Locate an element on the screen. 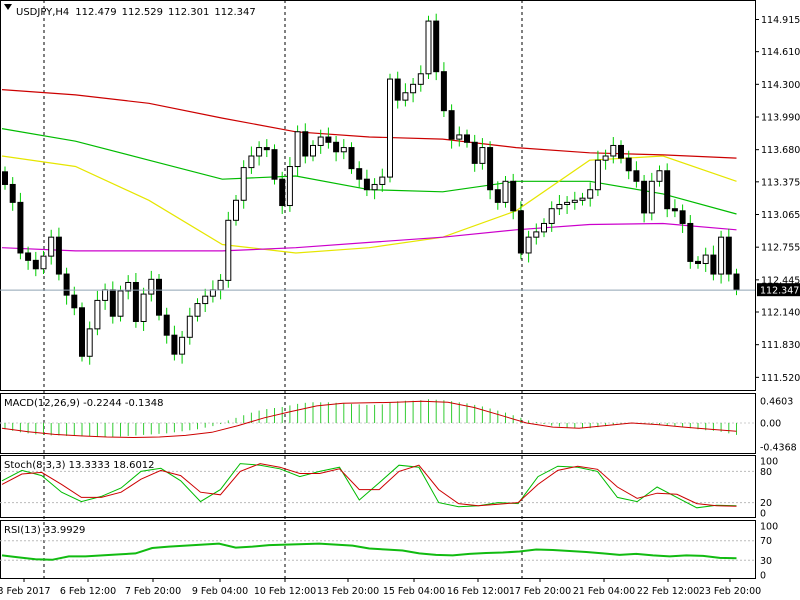  time-tick-label: 16 Feb 12:00 is located at coordinates (478, 591).